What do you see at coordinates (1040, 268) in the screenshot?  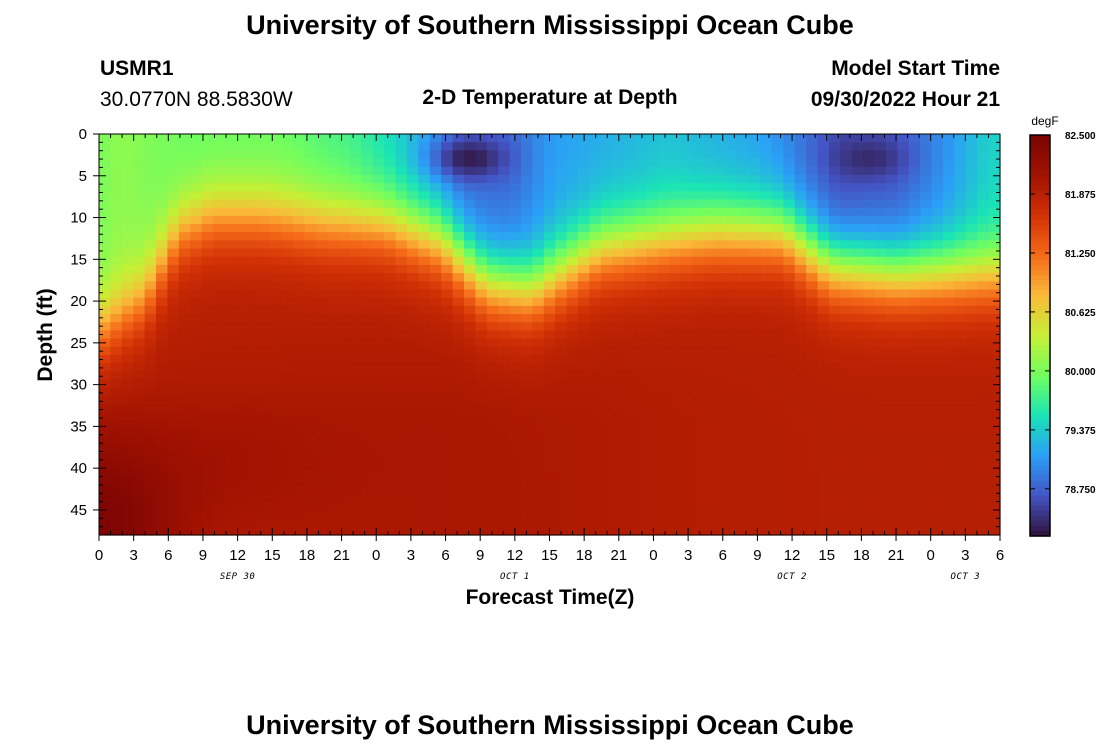 I see `colorbar-band` at bounding box center [1040, 268].